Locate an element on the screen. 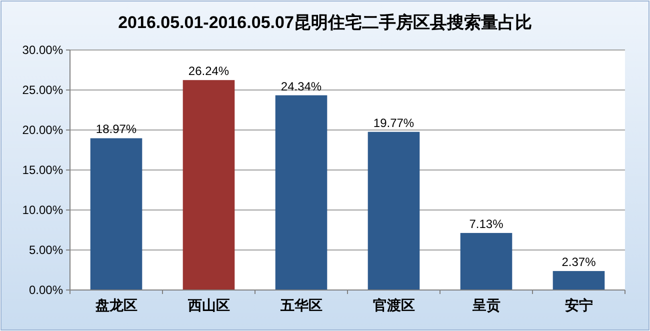 This screenshot has height=331, width=650. x-tick-label: 五华区 is located at coordinates (300, 305).